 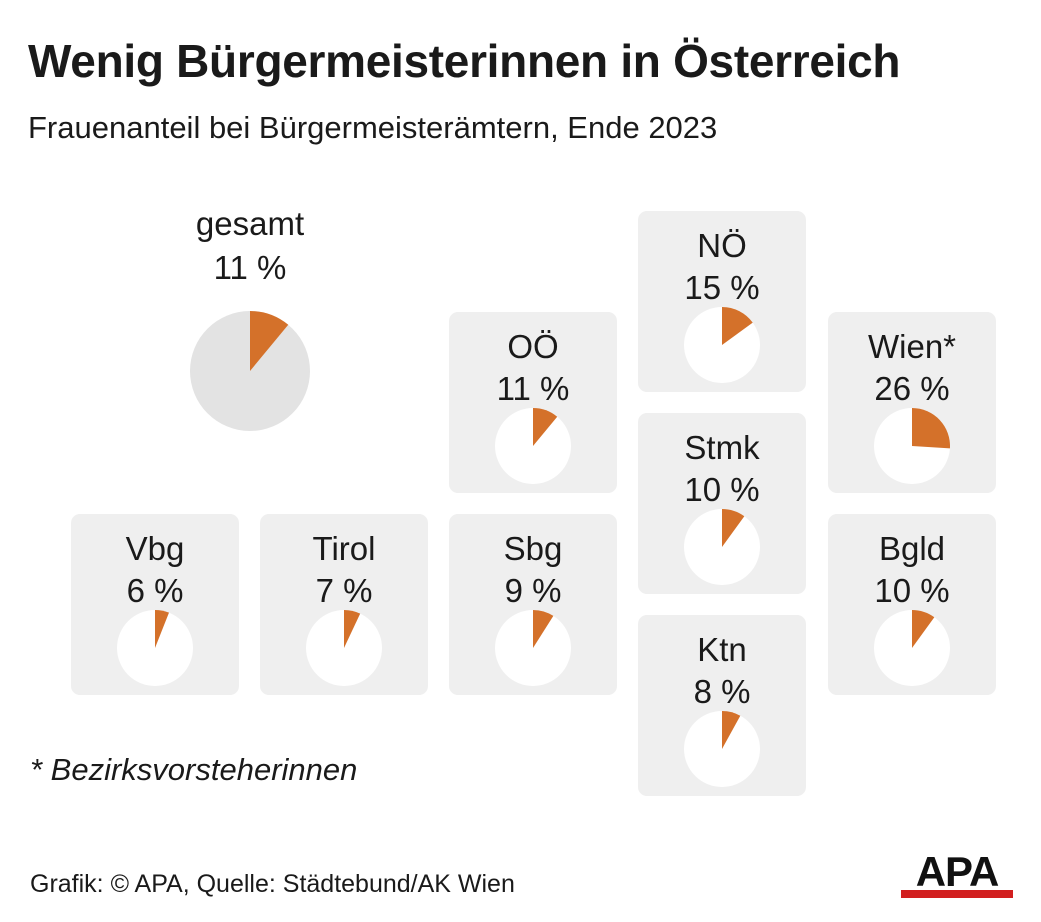 I want to click on overall-group: gesamt 11 %, so click(x=250, y=320).